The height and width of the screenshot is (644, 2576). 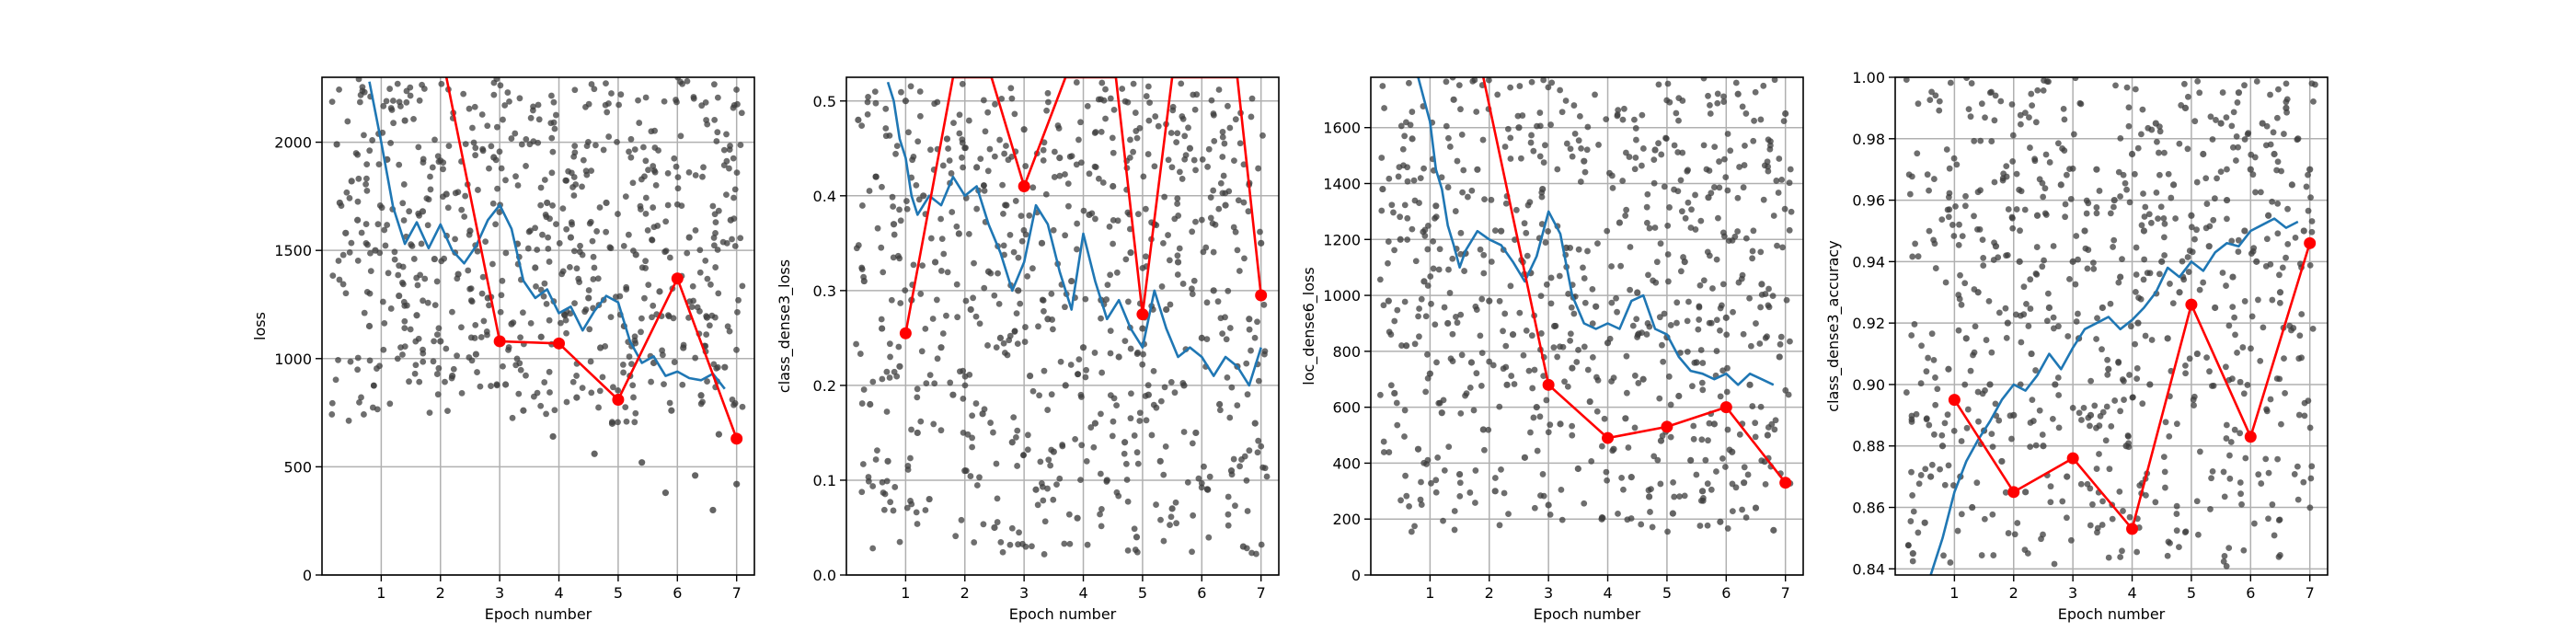 What do you see at coordinates (2310, 242) in the screenshot?
I see `epoch-marker` at bounding box center [2310, 242].